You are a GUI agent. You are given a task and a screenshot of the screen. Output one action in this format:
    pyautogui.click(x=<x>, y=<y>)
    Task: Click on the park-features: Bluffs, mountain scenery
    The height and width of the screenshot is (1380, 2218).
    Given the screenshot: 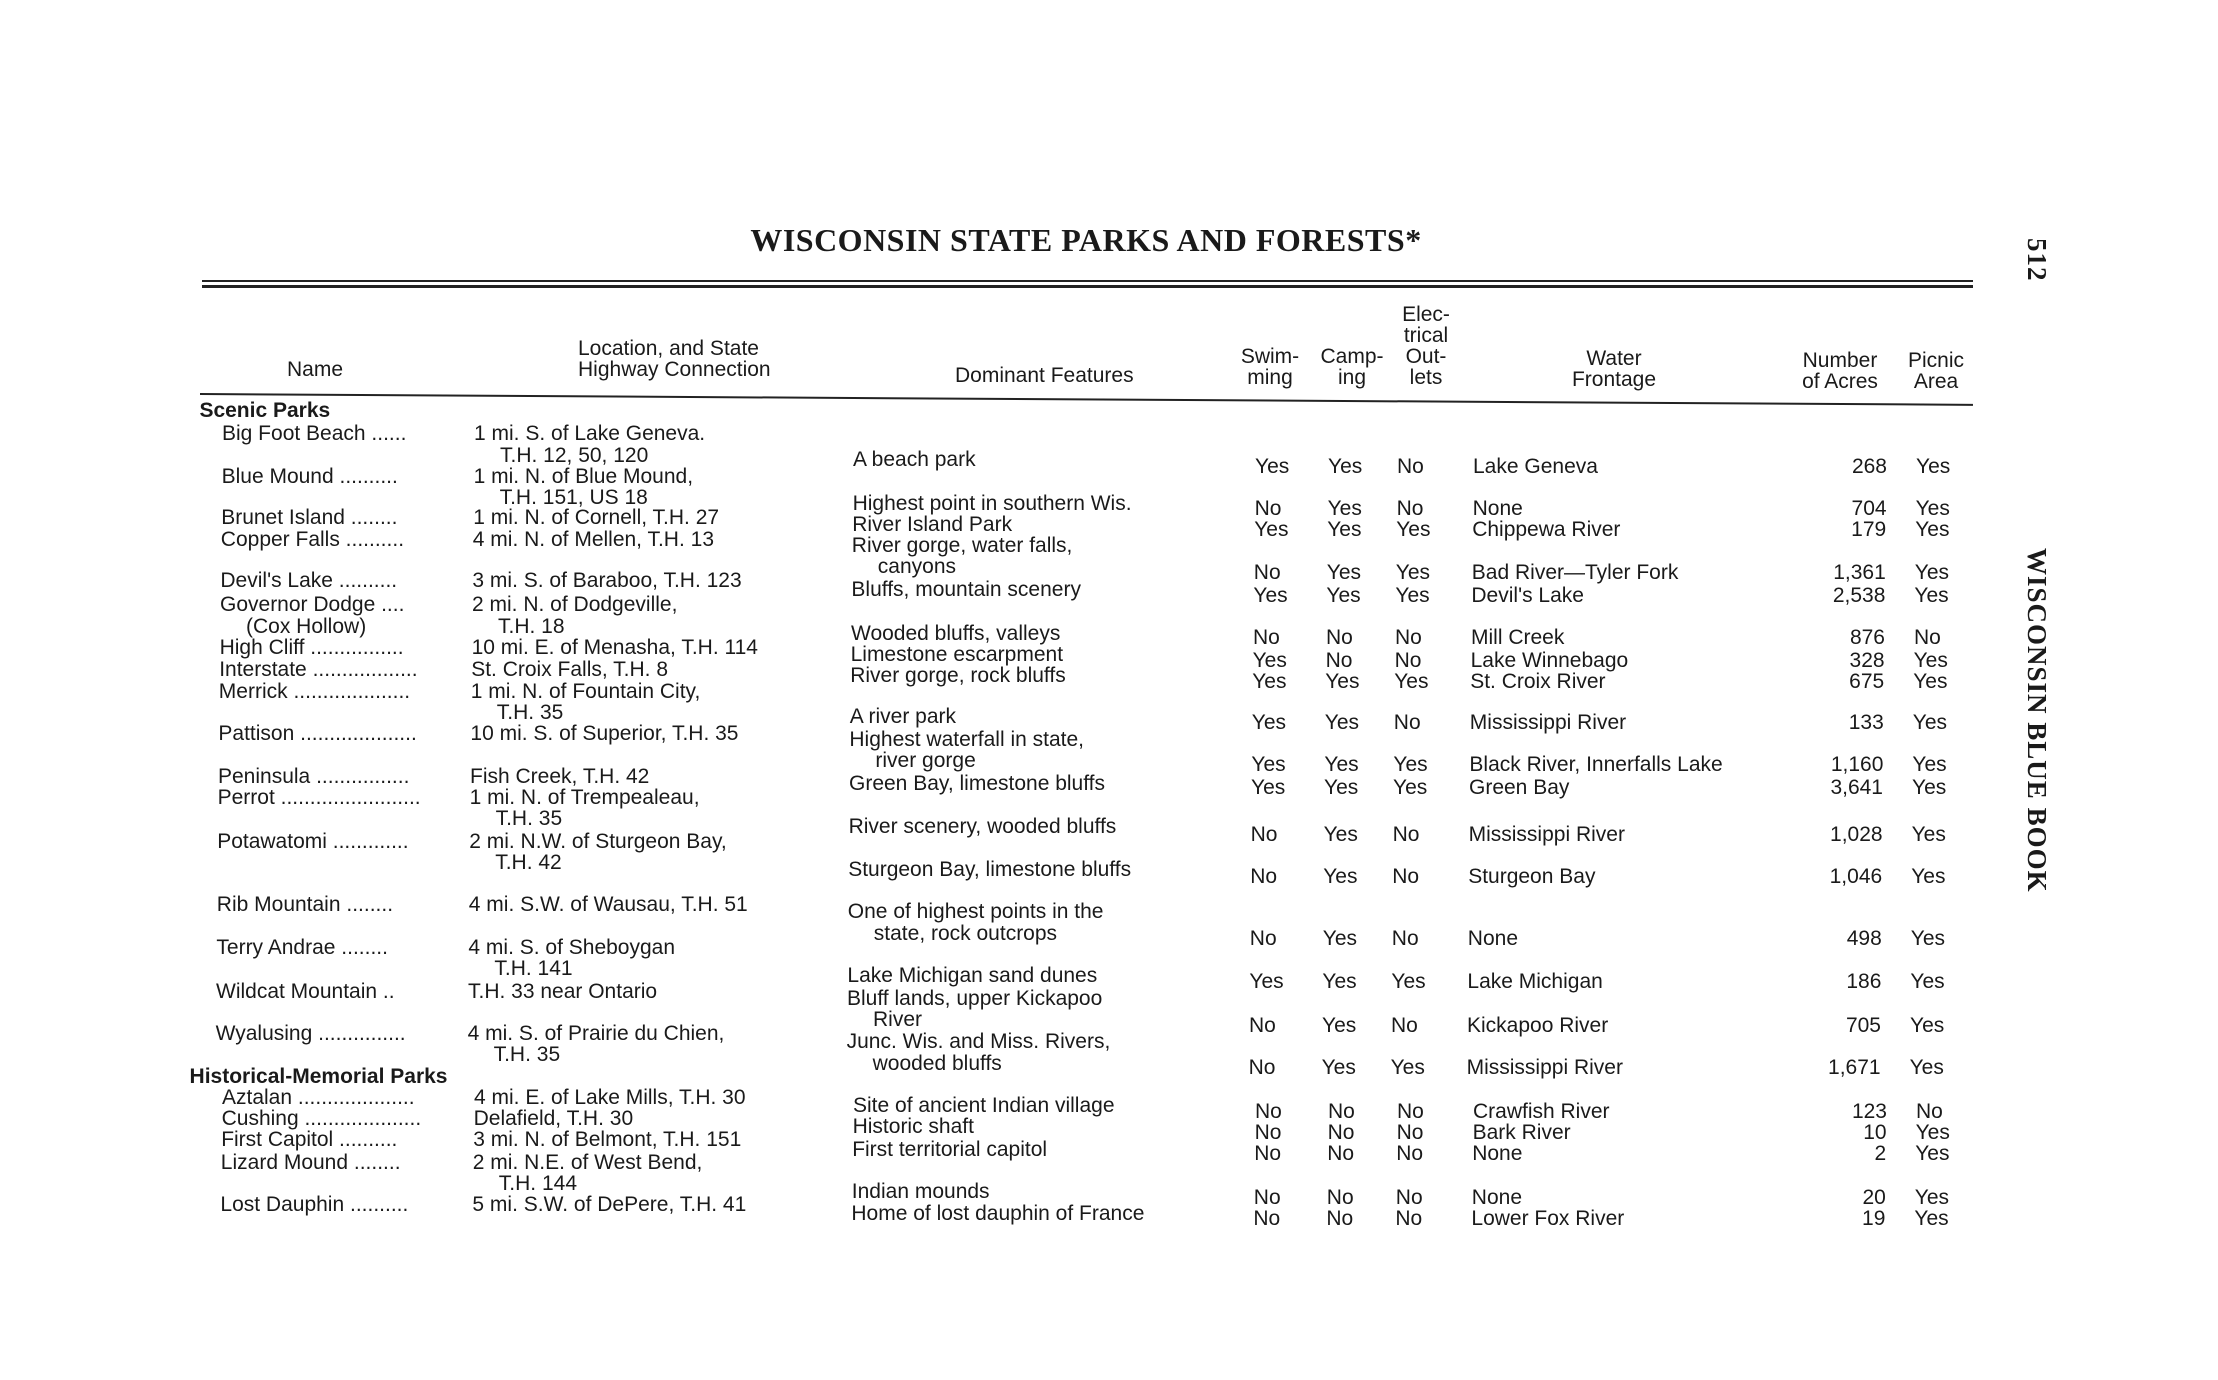 What is the action you would take?
    pyautogui.click(x=966, y=590)
    